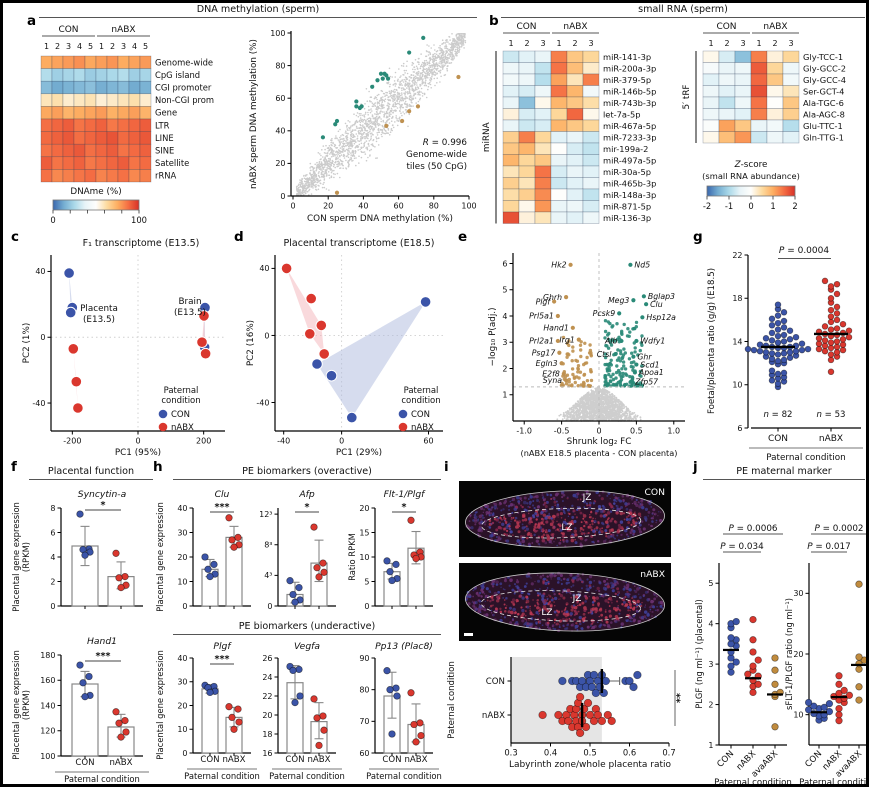 The image size is (869, 787). I want to click on y-tick-label: 5, so click(710, 583).